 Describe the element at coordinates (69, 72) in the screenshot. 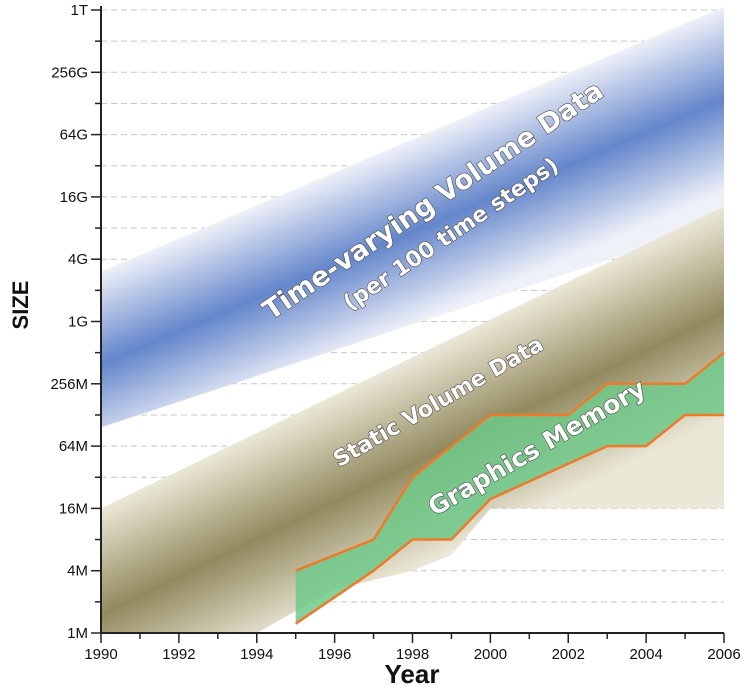

I see `y-tick-label: 256G` at that location.